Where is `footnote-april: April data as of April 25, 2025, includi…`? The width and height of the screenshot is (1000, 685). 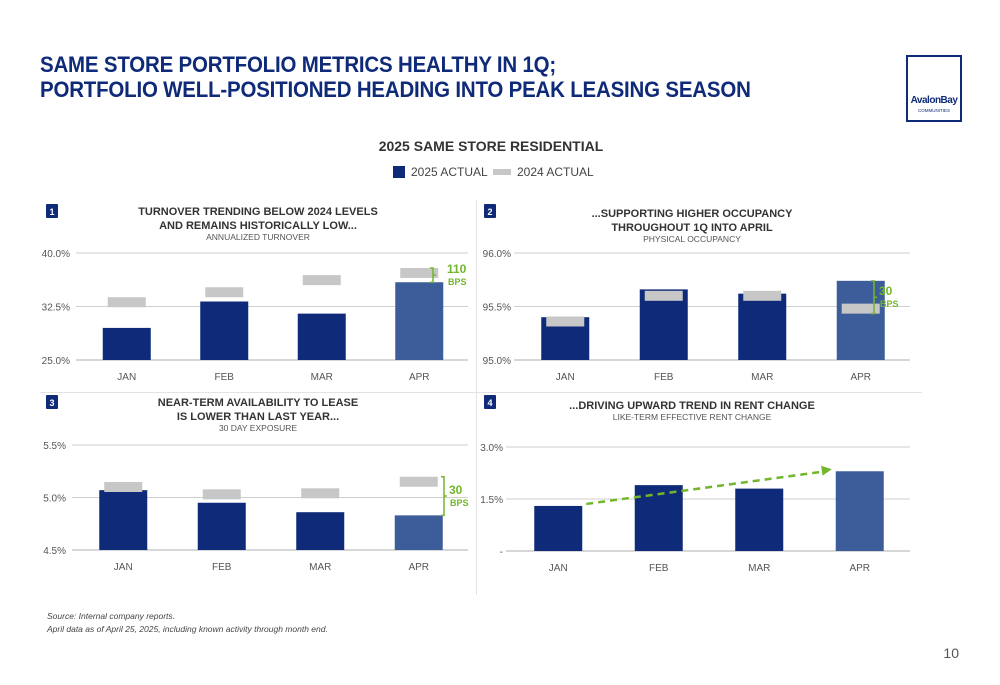 footnote-april: April data as of April 25, 2025, includi… is located at coordinates (187, 629).